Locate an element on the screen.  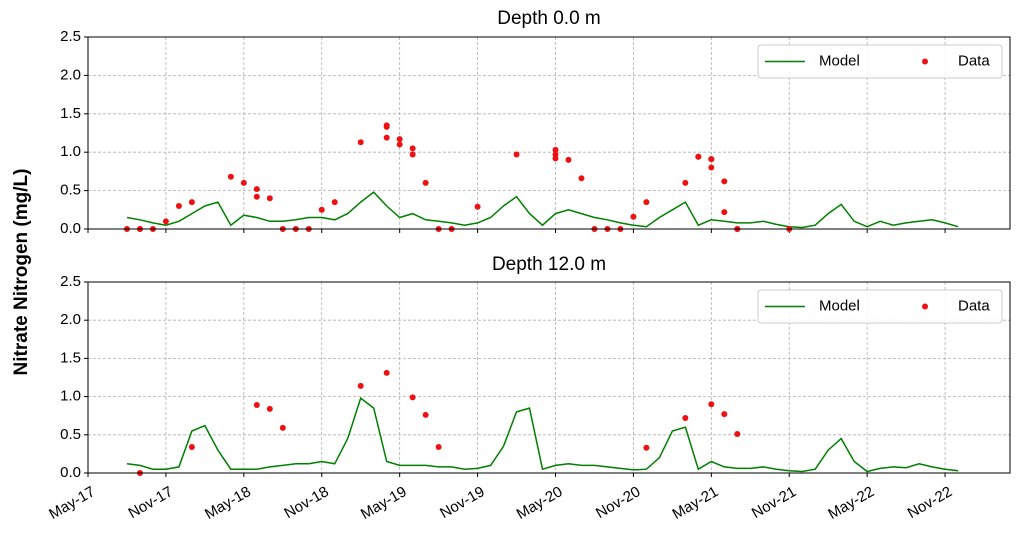
chart-title: Depth 12.0 m is located at coordinates (549, 264).